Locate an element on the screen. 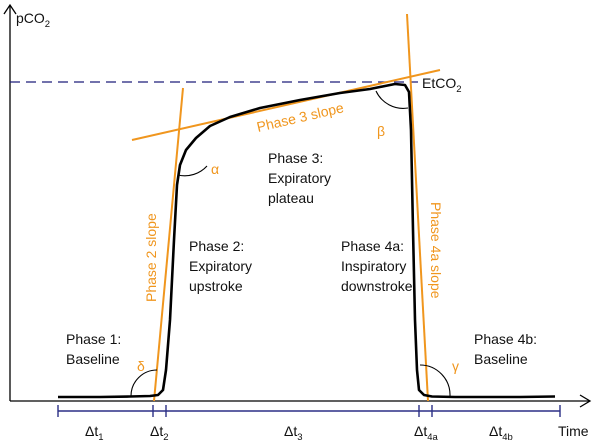  interval-label-t3: Δt3 is located at coordinates (293, 433).